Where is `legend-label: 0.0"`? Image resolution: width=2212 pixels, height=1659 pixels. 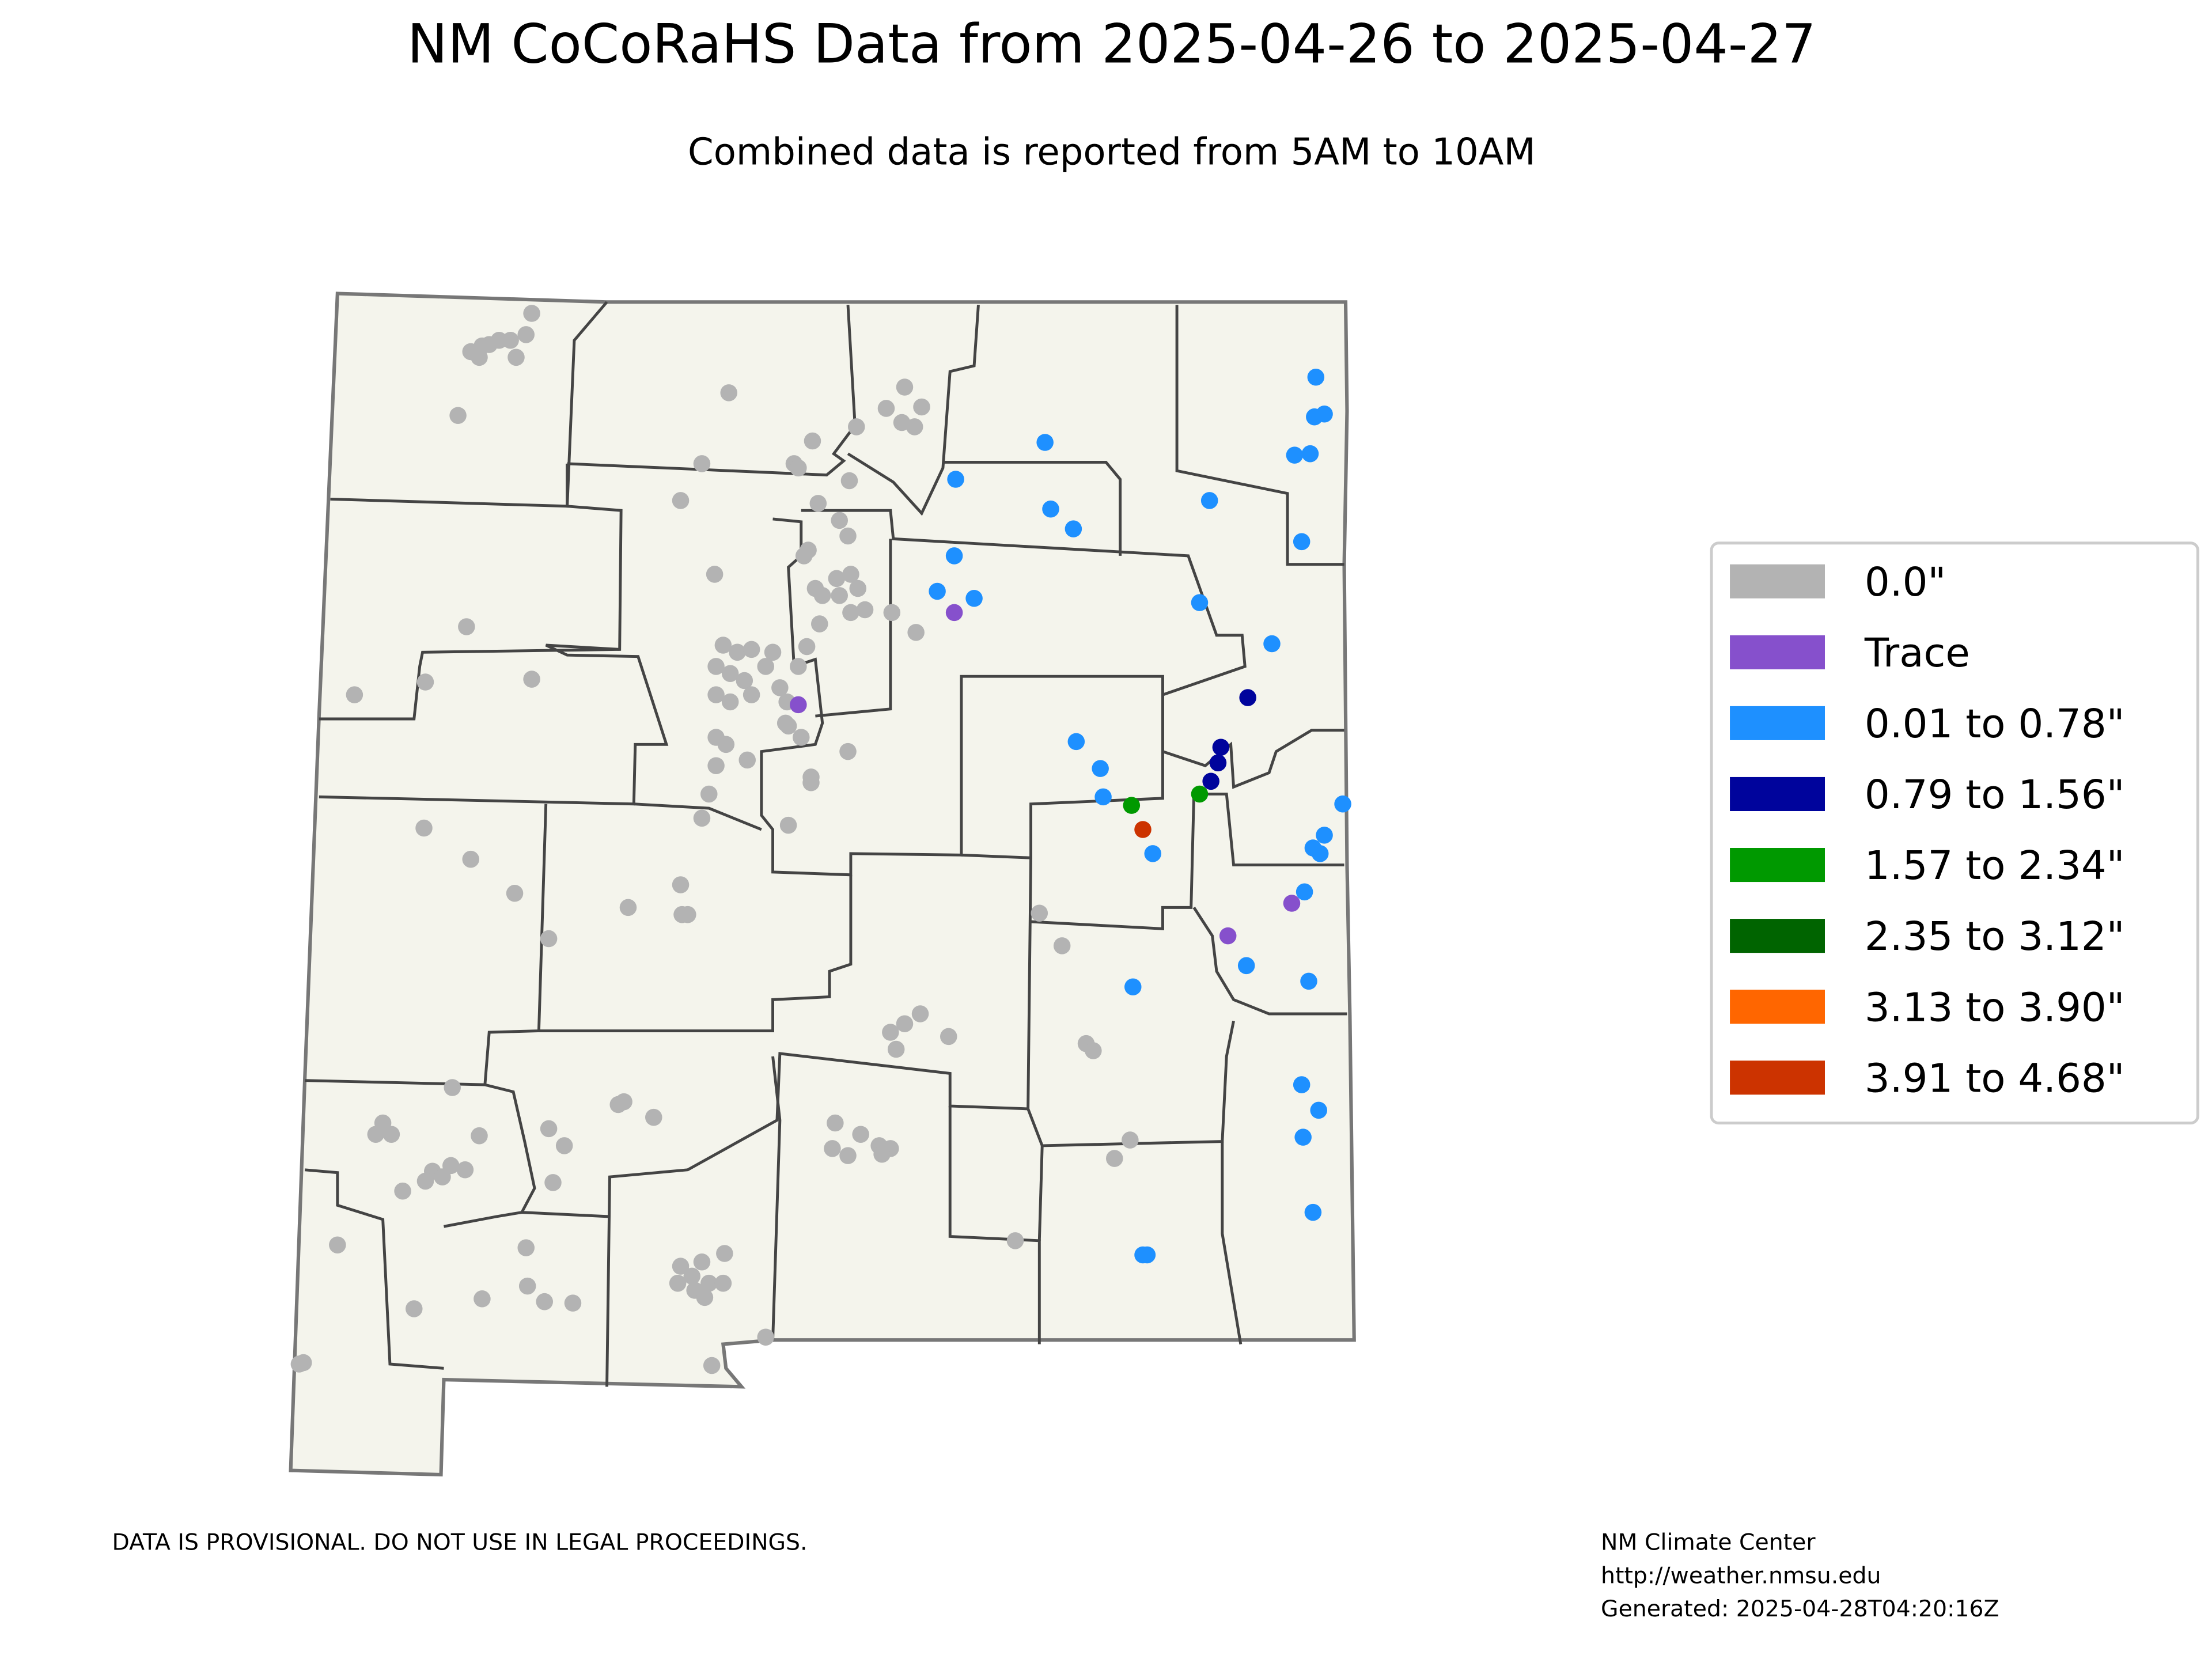 legend-label: 0.0" is located at coordinates (1905, 582).